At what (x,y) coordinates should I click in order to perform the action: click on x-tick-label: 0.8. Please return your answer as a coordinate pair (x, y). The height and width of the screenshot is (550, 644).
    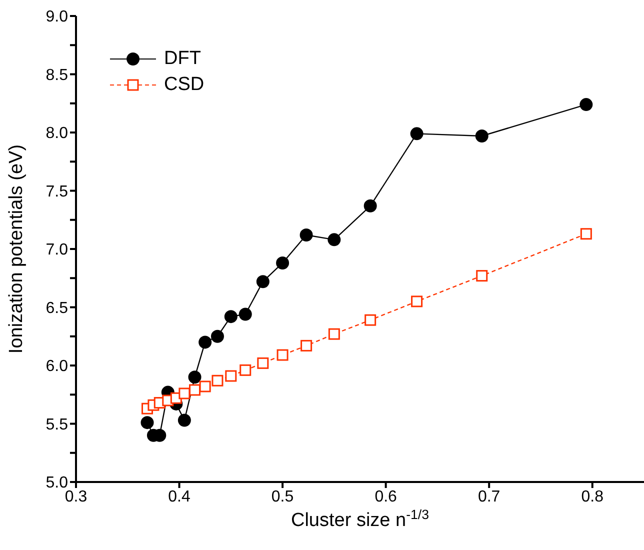
    Looking at the image, I should click on (592, 497).